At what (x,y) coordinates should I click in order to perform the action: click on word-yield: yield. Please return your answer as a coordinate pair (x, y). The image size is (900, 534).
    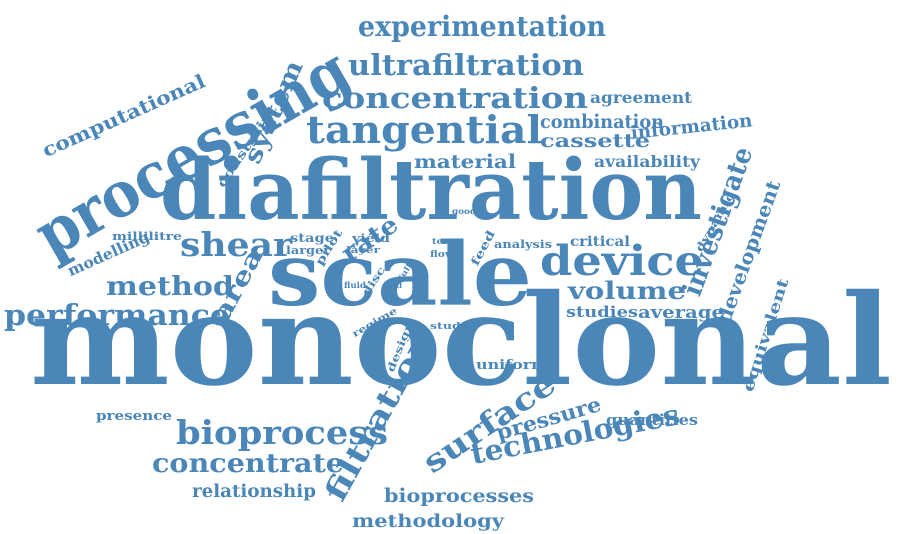
    Looking at the image, I should click on (371, 238).